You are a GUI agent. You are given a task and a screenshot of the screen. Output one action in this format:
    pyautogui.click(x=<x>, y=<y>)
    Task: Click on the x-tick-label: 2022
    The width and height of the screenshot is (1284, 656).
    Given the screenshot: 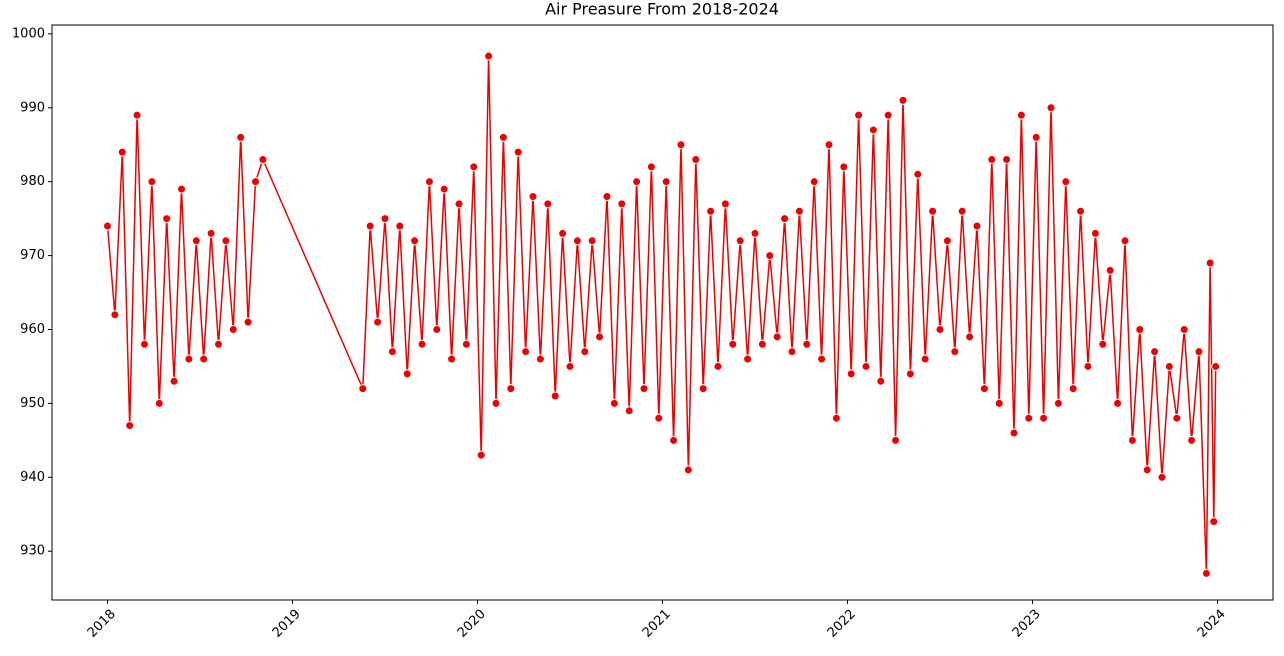 What is the action you would take?
    pyautogui.click(x=842, y=624)
    